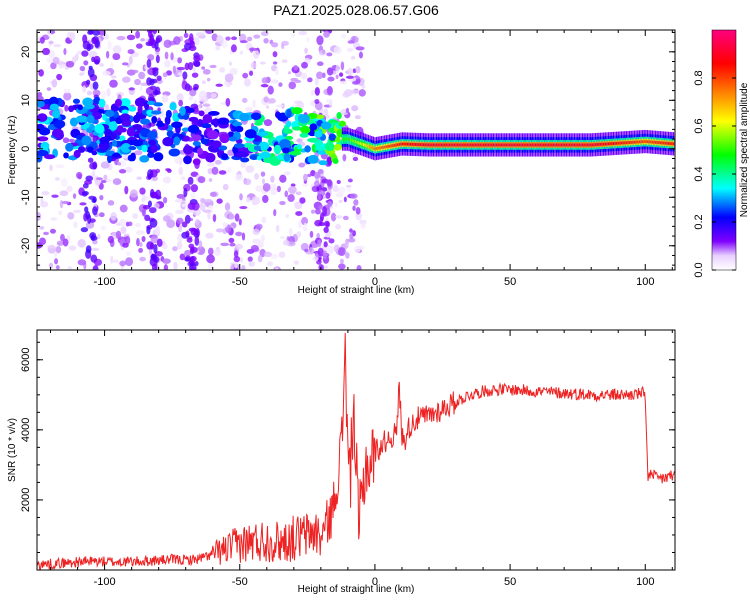 The image size is (750, 600). I want to click on y-tick-label: 20, so click(26, 52).